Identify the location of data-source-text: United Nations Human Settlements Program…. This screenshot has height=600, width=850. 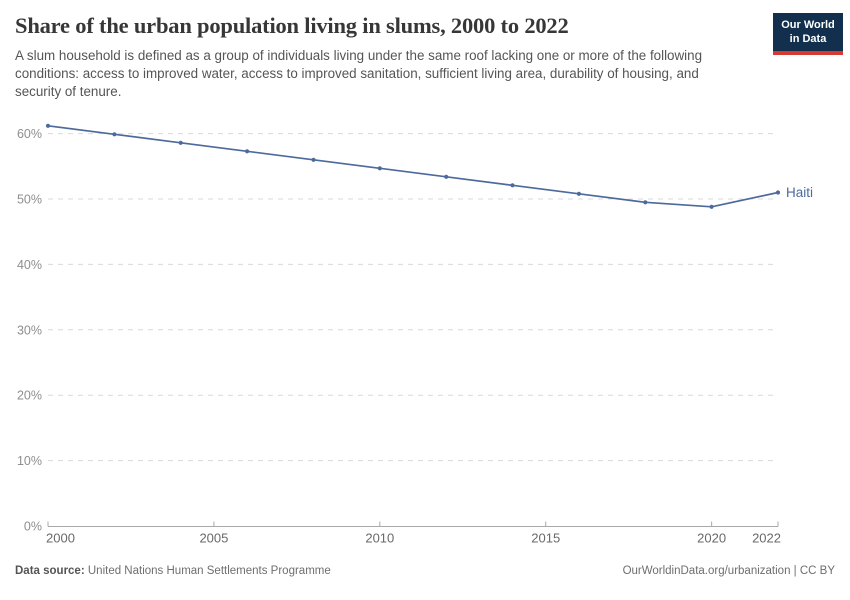
(207, 570).